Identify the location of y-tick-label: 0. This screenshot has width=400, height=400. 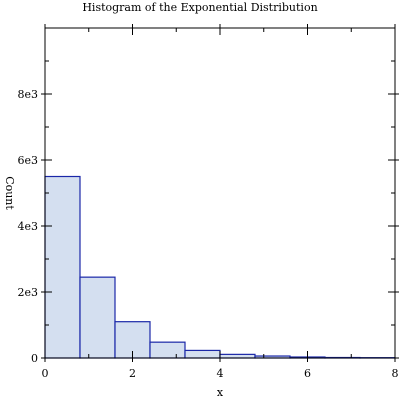
(34, 358).